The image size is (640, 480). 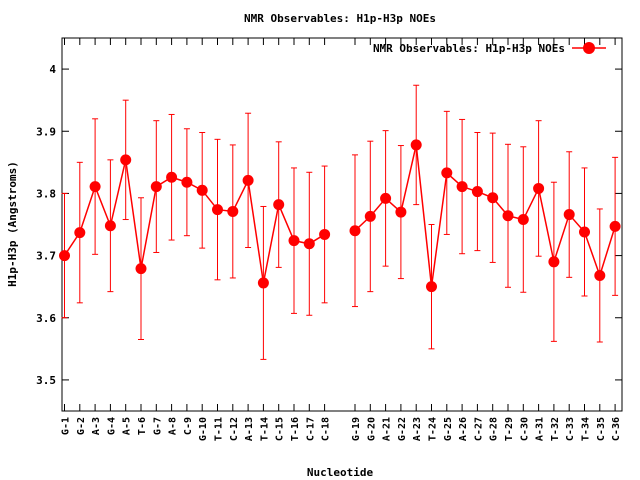 I want to click on x-tick-label: T-32, so click(x=555, y=429).